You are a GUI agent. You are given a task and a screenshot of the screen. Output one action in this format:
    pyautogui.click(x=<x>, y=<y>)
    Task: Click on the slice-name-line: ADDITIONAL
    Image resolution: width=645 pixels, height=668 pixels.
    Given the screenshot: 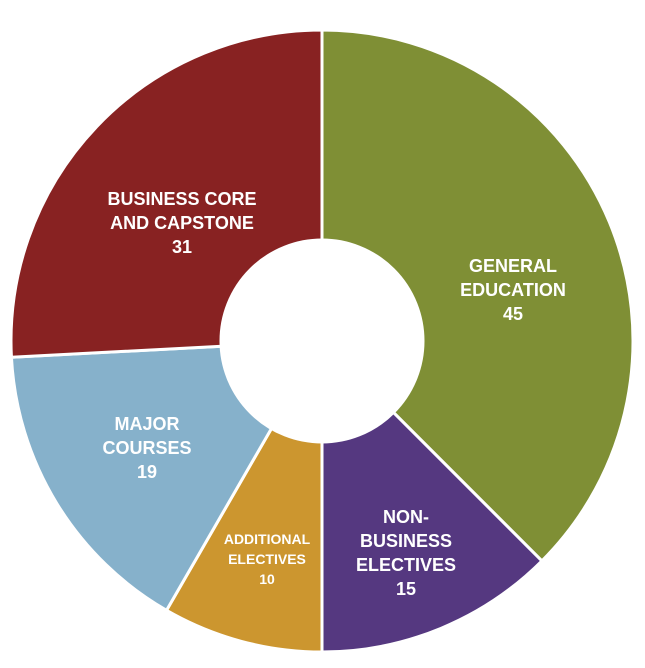 What is the action you would take?
    pyautogui.click(x=267, y=539)
    